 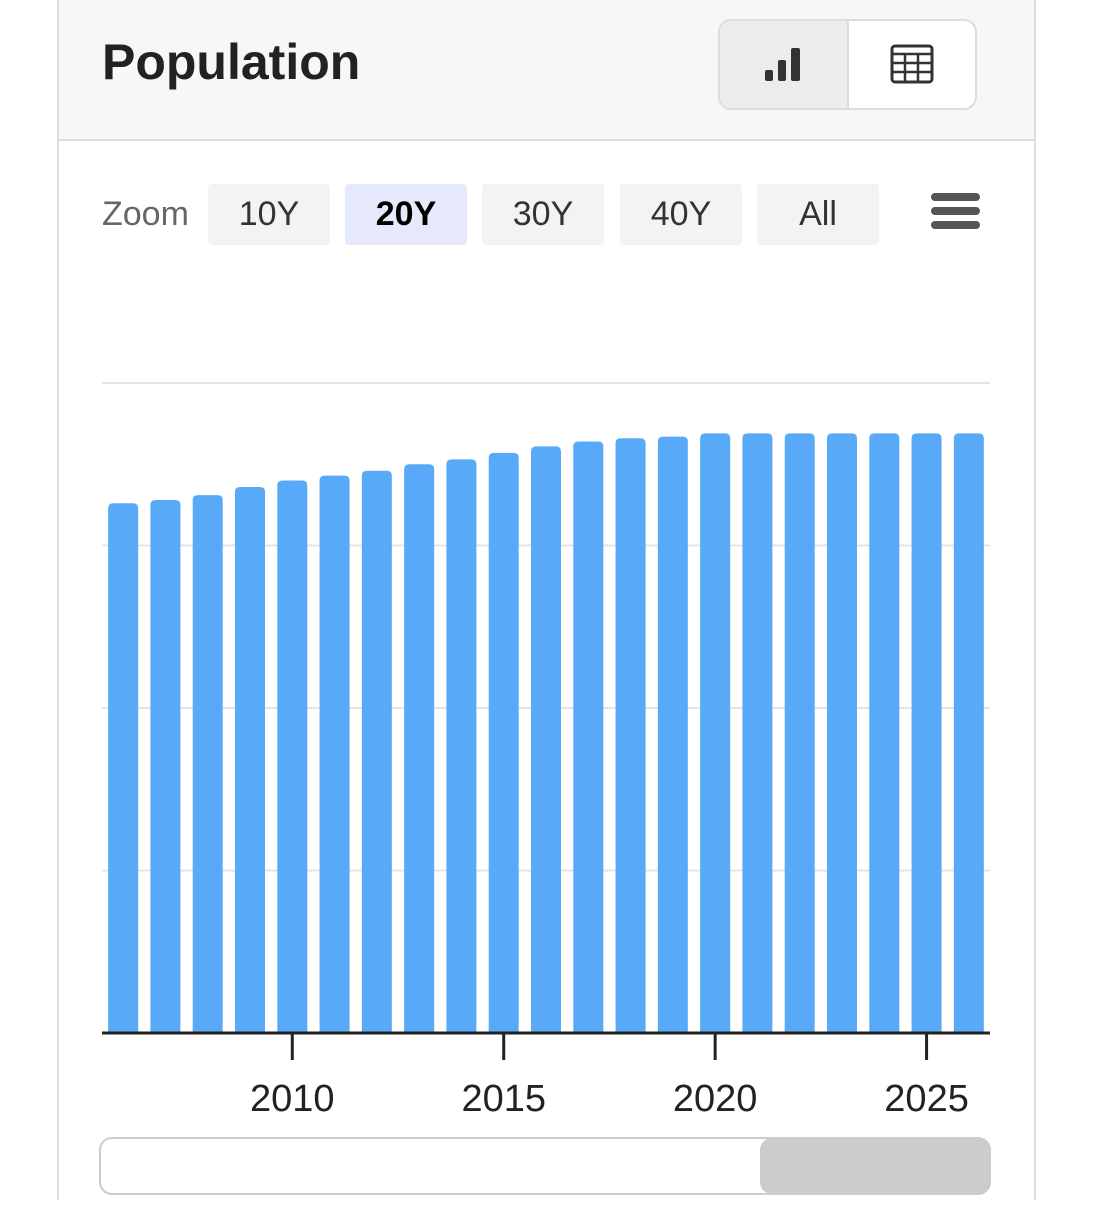 What do you see at coordinates (875, 1166) in the screenshot?
I see `navigator-handle` at bounding box center [875, 1166].